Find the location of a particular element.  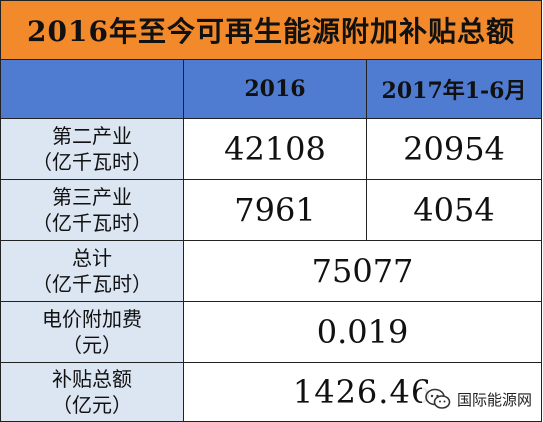

table-row: 补贴总额 （亿元） 1426.46 is located at coordinates (271, 392).